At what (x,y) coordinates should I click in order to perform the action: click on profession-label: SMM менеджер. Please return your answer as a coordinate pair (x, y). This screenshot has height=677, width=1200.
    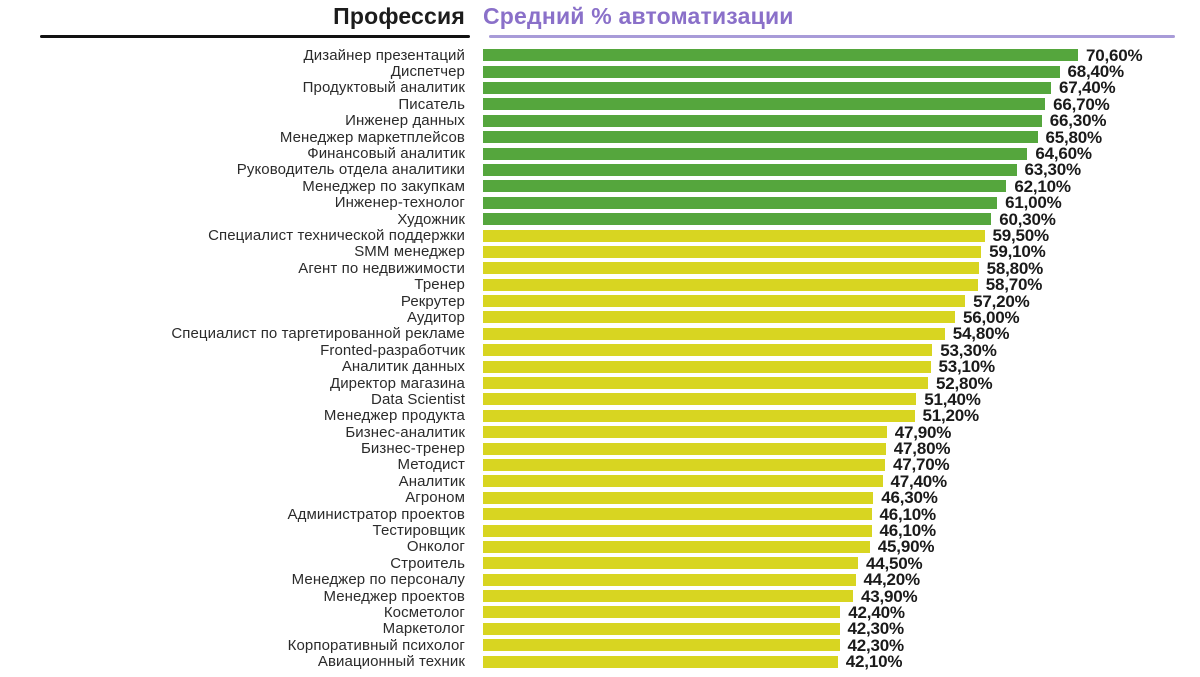
    Looking at the image, I should click on (409, 252).